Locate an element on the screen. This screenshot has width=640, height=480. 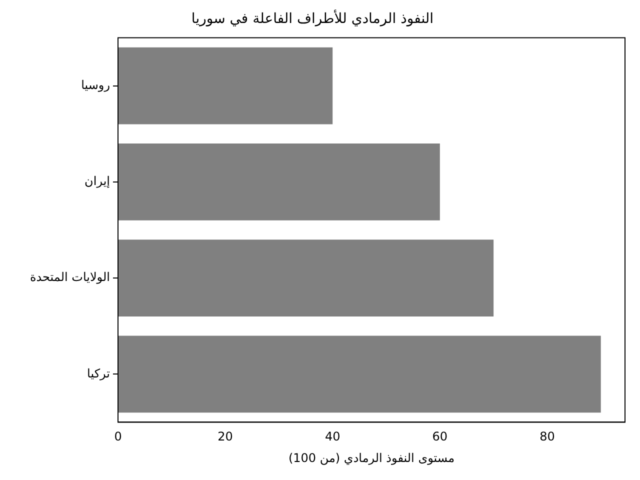
x-axis-title: مستوى النفوذ الرمادي (من 100) is located at coordinates (371, 457).